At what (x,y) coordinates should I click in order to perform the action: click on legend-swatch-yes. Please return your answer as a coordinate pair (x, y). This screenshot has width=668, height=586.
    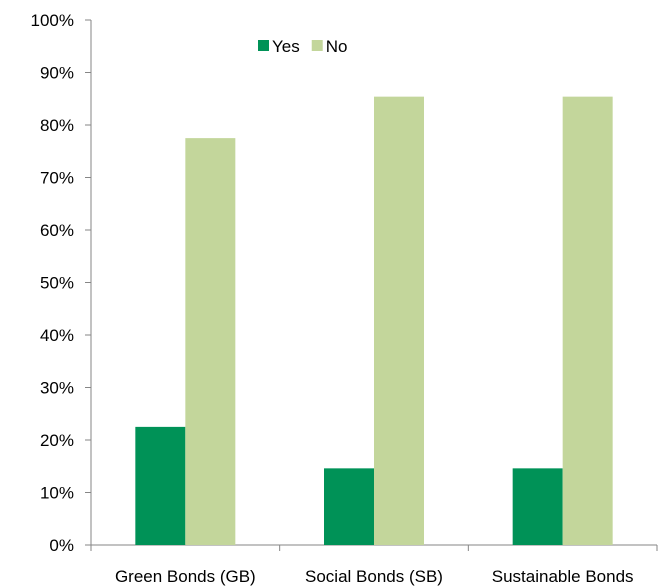
    Looking at the image, I should click on (263, 45).